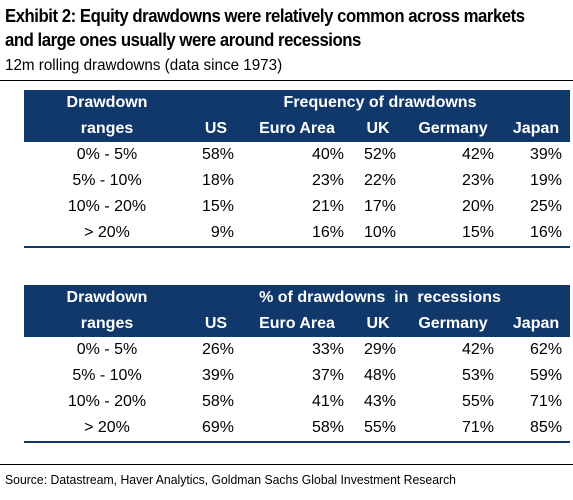 Image resolution: width=573 pixels, height=500 pixels. Describe the element at coordinates (144, 65) in the screenshot. I see `chart-subtitle: 12m rolling drawdowns (data since 1973)` at that location.